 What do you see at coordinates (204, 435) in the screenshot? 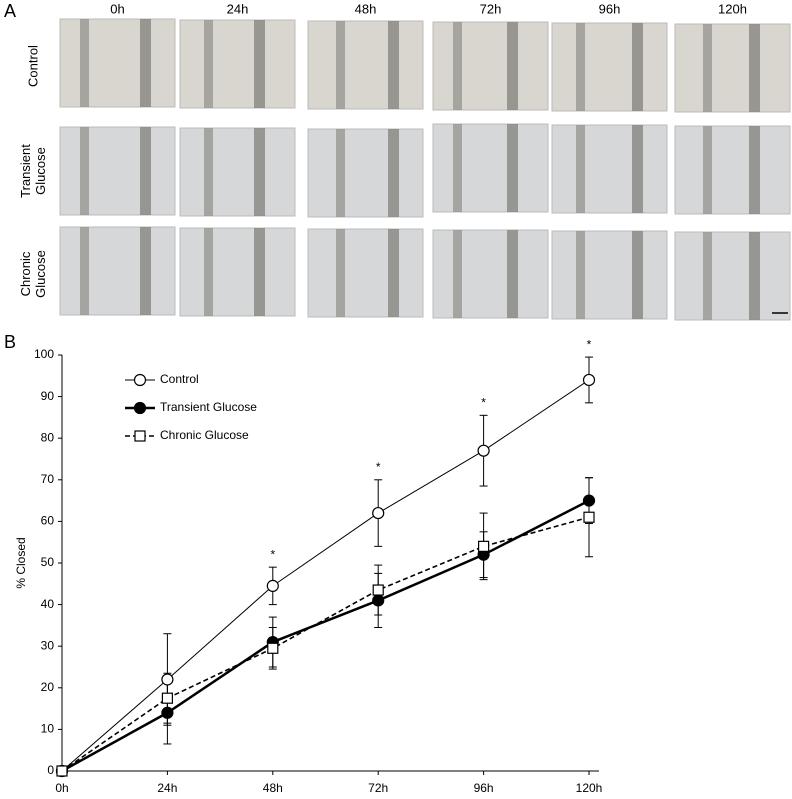
I see `legend-label: Chronic Glucose` at bounding box center [204, 435].